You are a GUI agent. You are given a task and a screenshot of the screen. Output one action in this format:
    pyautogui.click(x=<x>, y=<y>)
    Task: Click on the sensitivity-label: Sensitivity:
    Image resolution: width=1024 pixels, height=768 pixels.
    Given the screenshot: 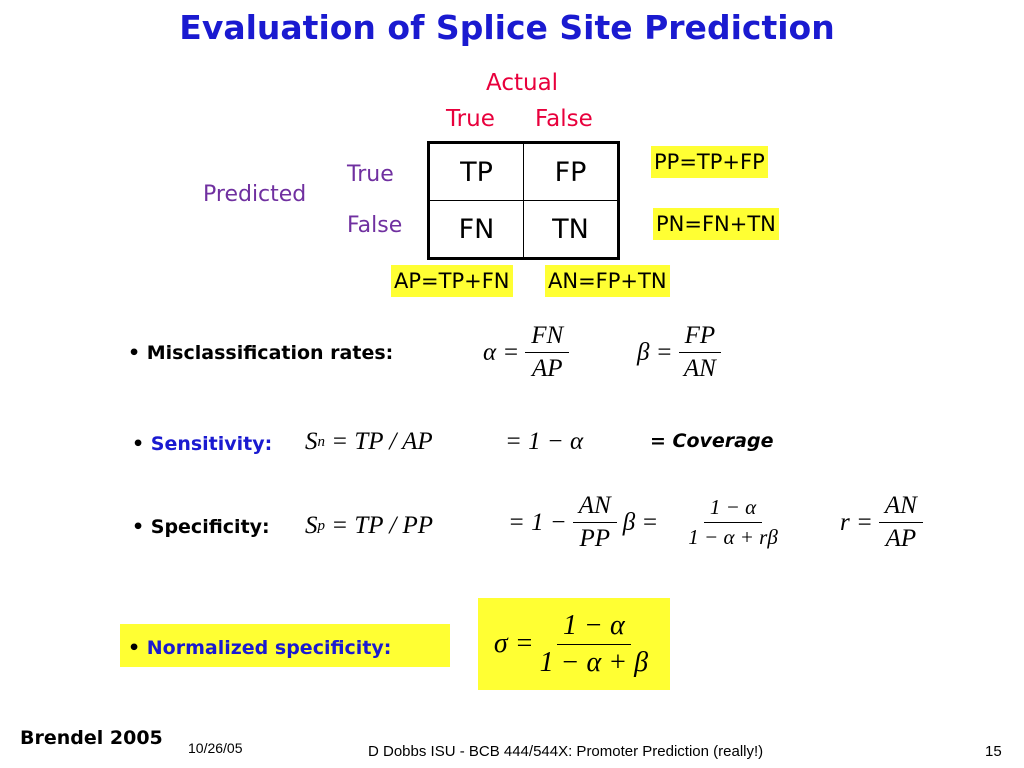 What is the action you would take?
    pyautogui.click(x=202, y=444)
    